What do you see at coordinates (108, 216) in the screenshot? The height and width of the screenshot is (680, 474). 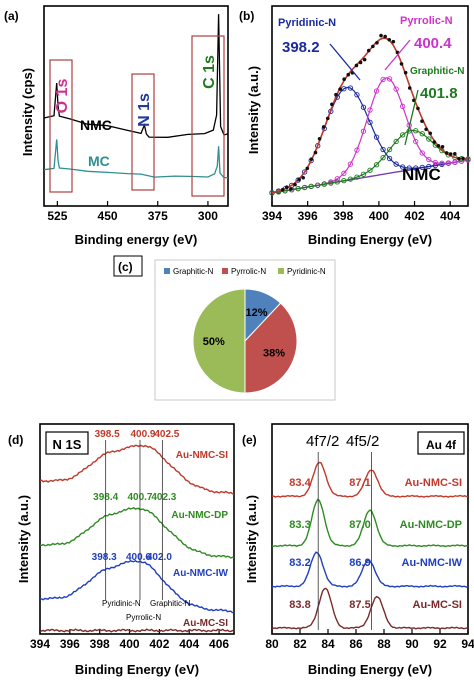 I see `panel-a-x-tick-label: 450` at bounding box center [108, 216].